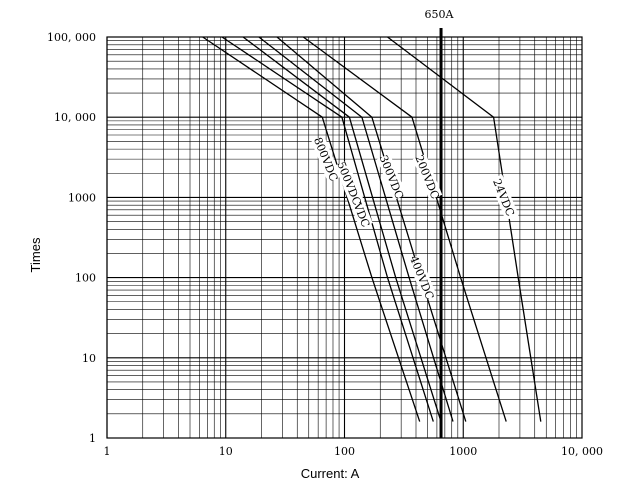 Image resolution: width=640 pixels, height=497 pixels. I want to click on x-tick-labels: 1 10 100 1000 10, 000, so click(354, 451).